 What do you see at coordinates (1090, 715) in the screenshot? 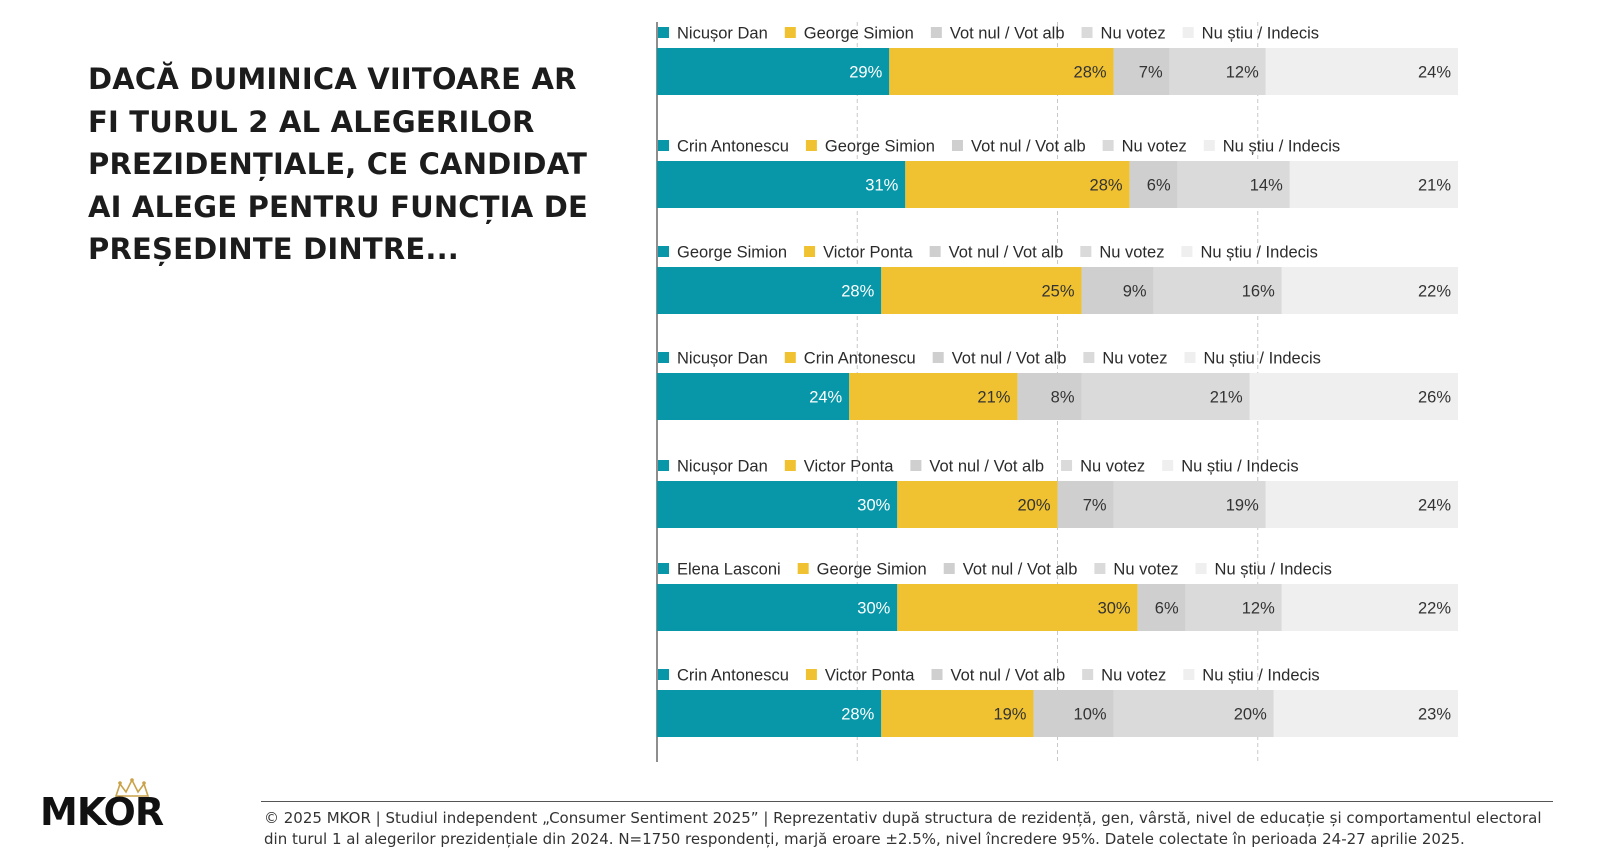
I see `data-label: 10%` at bounding box center [1090, 715].